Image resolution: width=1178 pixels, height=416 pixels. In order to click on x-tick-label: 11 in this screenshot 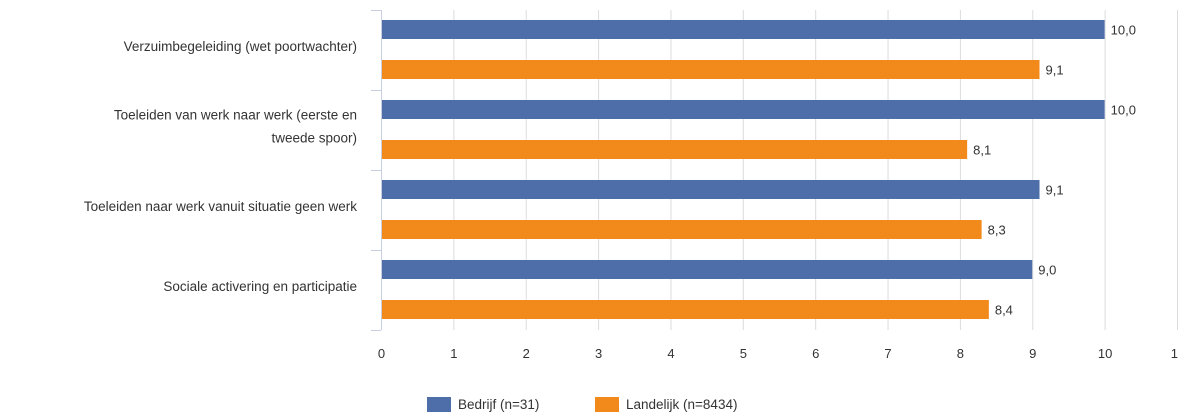, I will do `click(1174, 353)`.